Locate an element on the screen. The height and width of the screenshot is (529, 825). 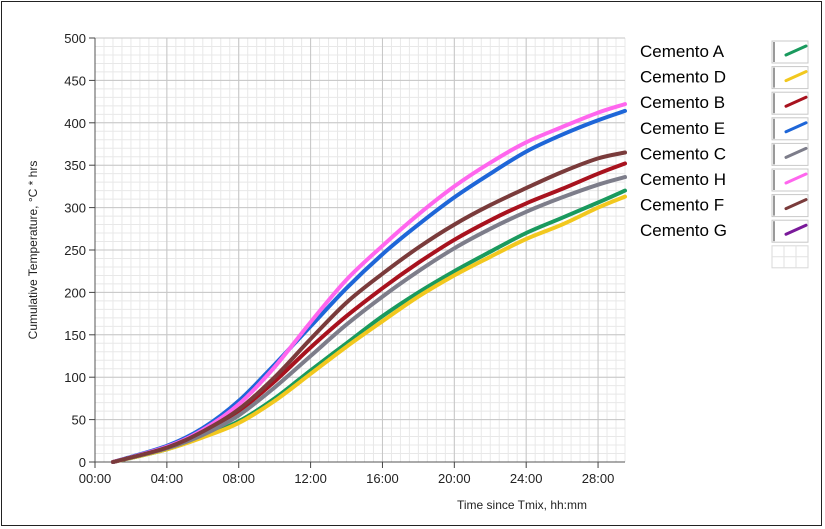
y-tick-label: 150 is located at coordinates (75, 335).